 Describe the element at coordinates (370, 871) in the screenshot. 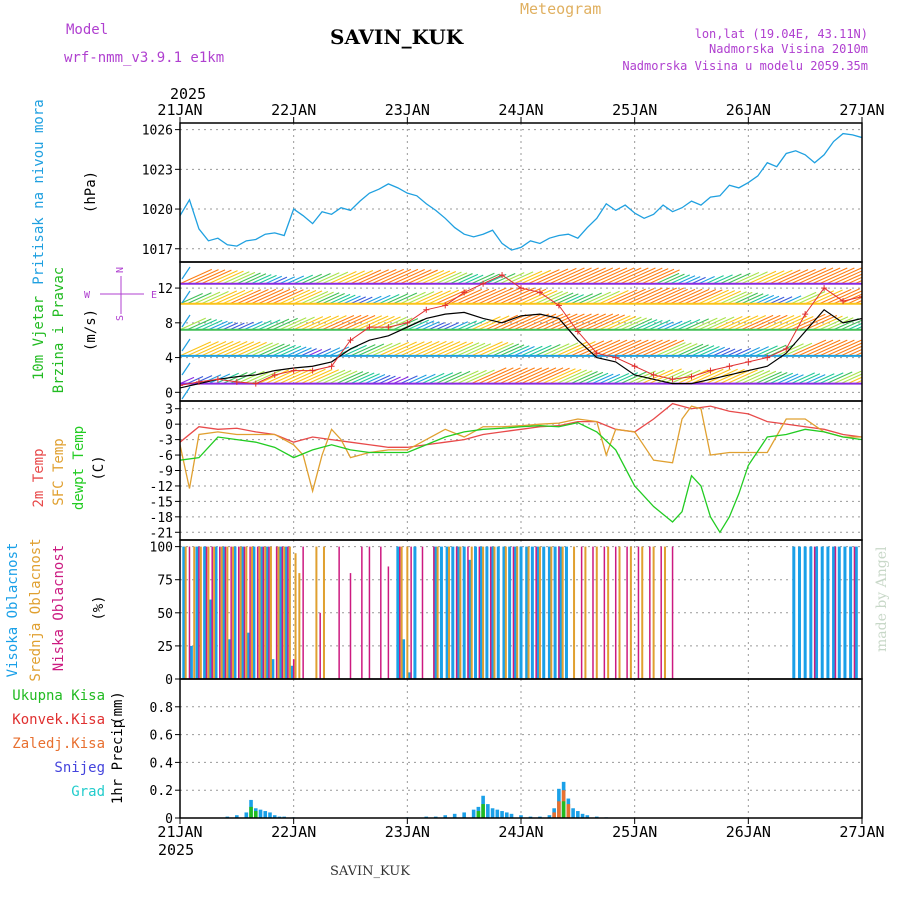

I see `footer-station: SAVIN_KUK` at that location.